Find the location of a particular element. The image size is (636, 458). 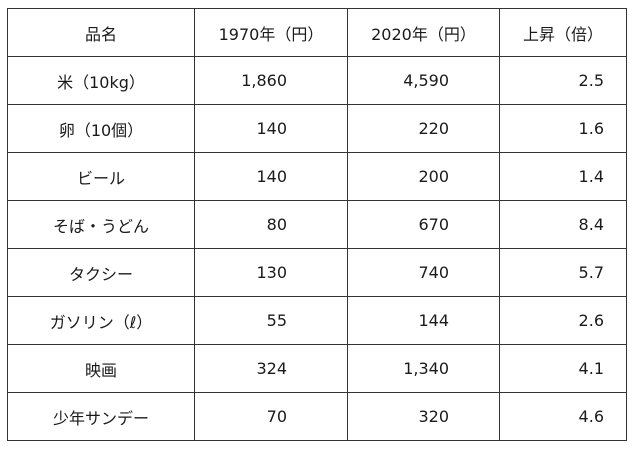

item-name-cell: タクシー is located at coordinates (101, 272).